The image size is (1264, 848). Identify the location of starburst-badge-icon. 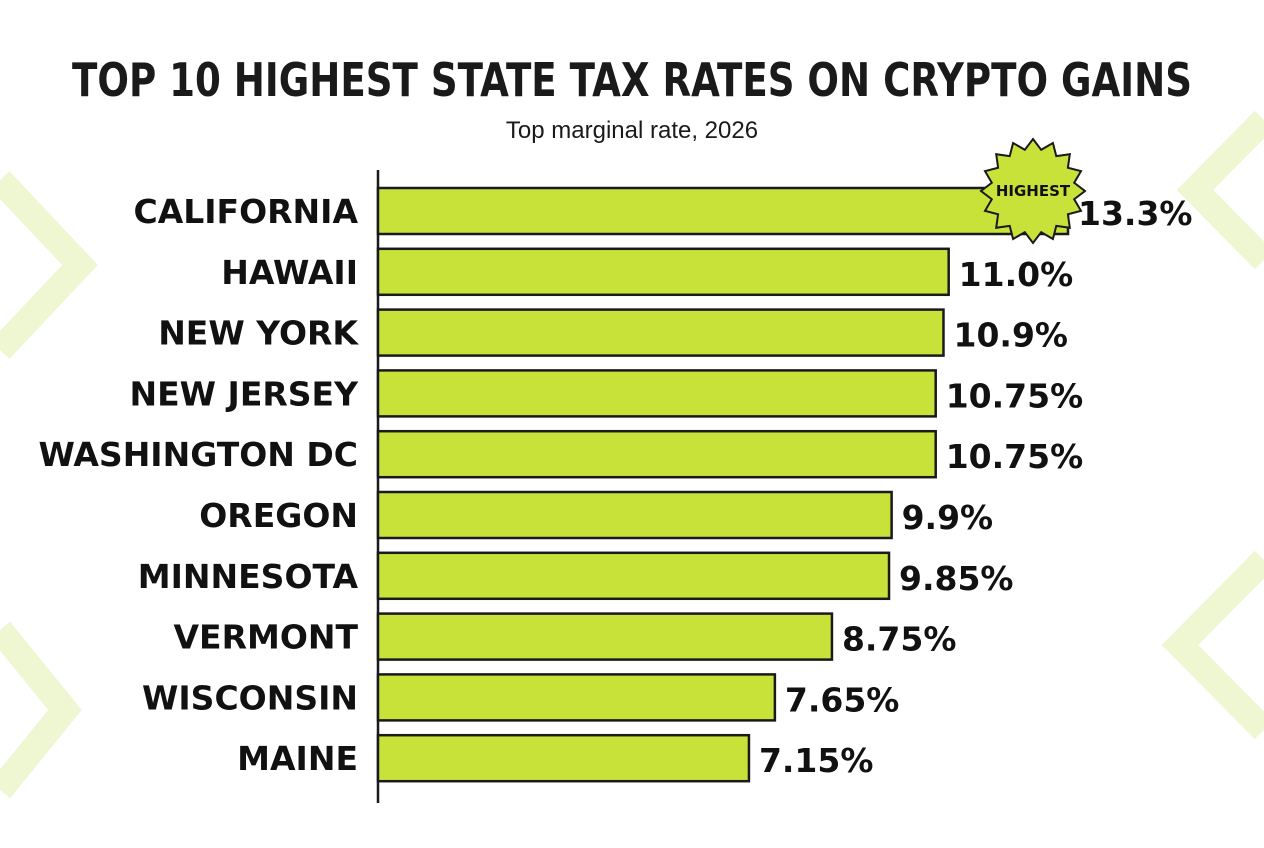
(1033, 191).